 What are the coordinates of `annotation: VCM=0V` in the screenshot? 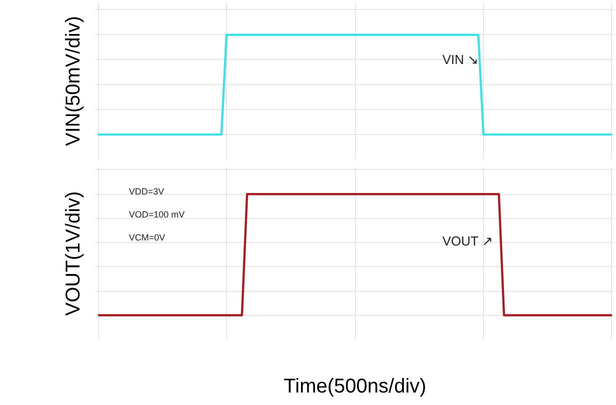 It's located at (147, 237).